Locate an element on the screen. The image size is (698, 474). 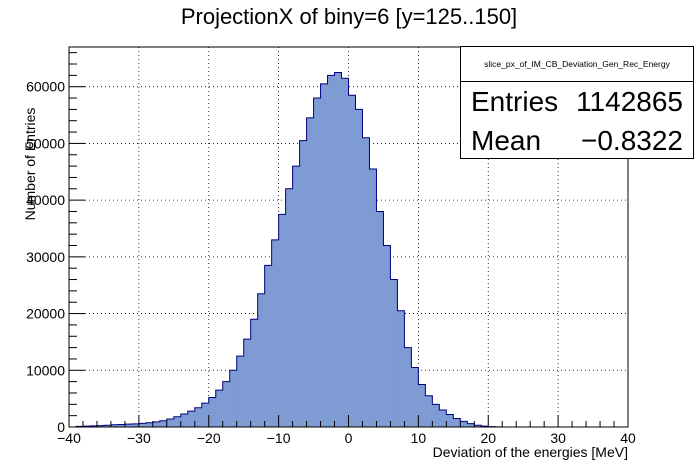
x-tick-label: −20 is located at coordinates (209, 438).